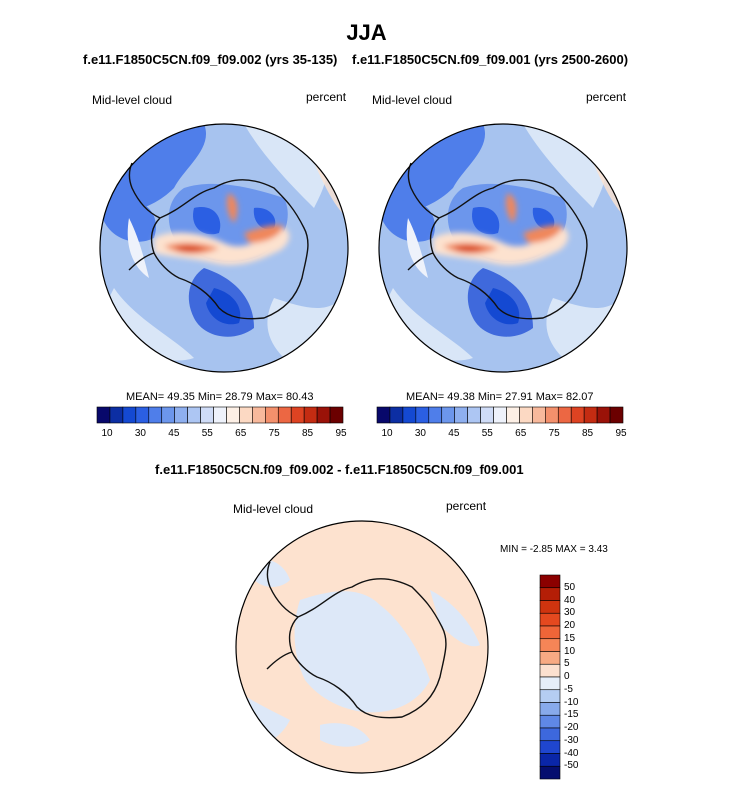 Image resolution: width=733 pixels, height=788 pixels. Describe the element at coordinates (145, 397) in the screenshot. I see `left-mean-label: MEAN=` at that location.